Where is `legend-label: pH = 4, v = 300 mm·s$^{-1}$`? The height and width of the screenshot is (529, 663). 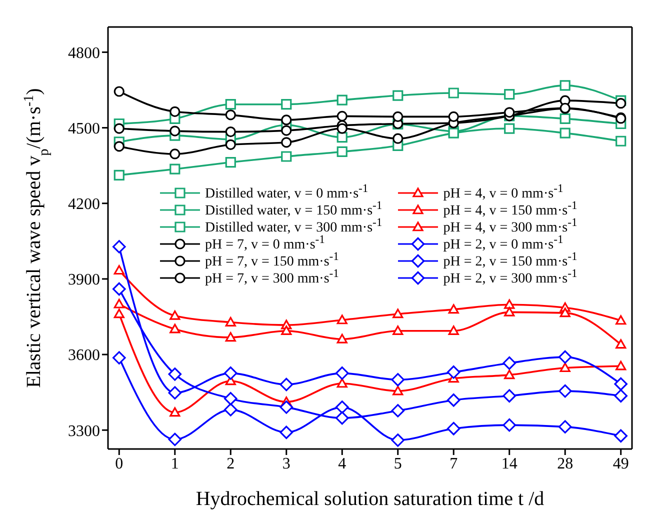 legend-label: pH = 4, v = 300 mm·s$^{-1}$ is located at coordinates (510, 226).